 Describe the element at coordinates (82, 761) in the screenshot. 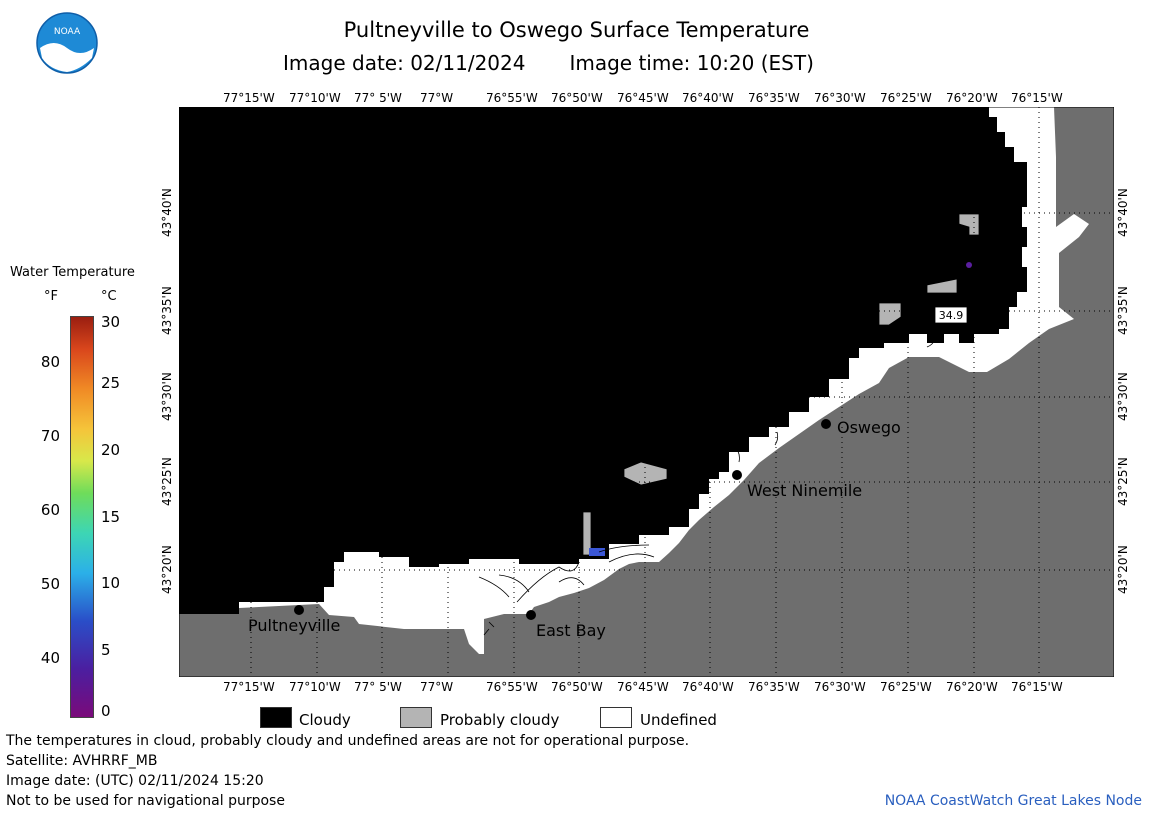

I see `satellite-text: Satellite: AVHRRF_MB` at that location.